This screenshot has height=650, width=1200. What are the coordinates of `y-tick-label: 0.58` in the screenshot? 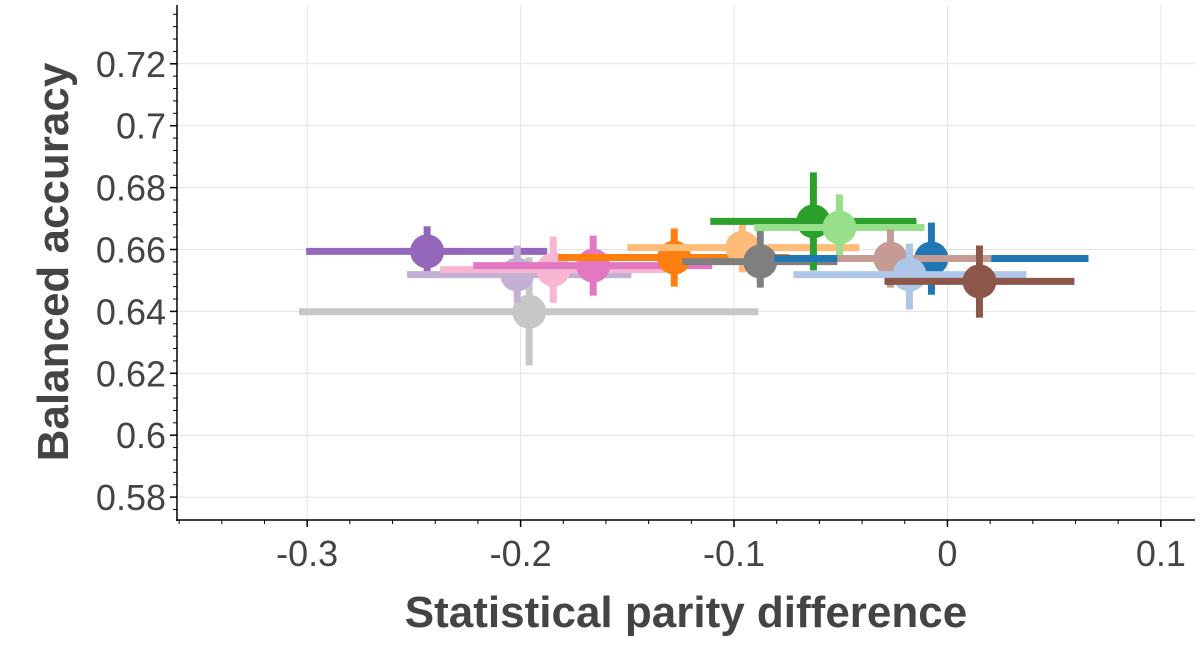 It's located at (131, 497).